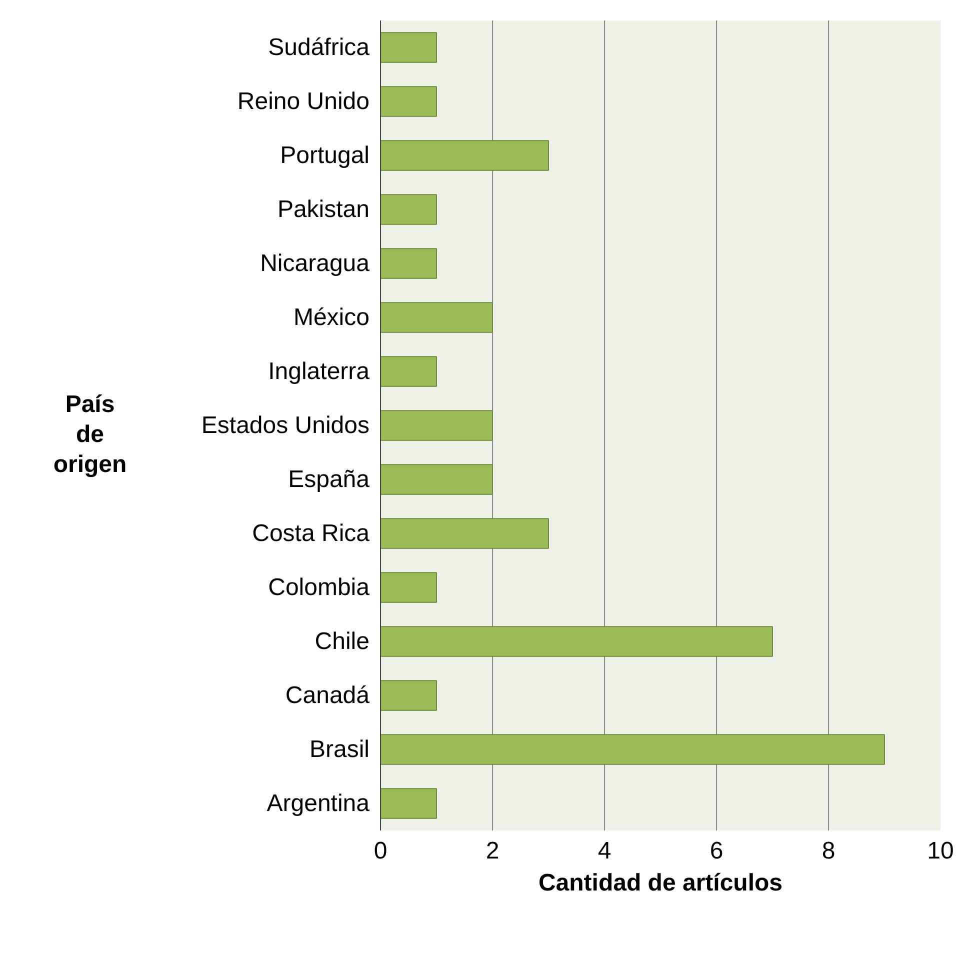 The image size is (975, 966). I want to click on y-tick-label: Pakistan, so click(323, 209).